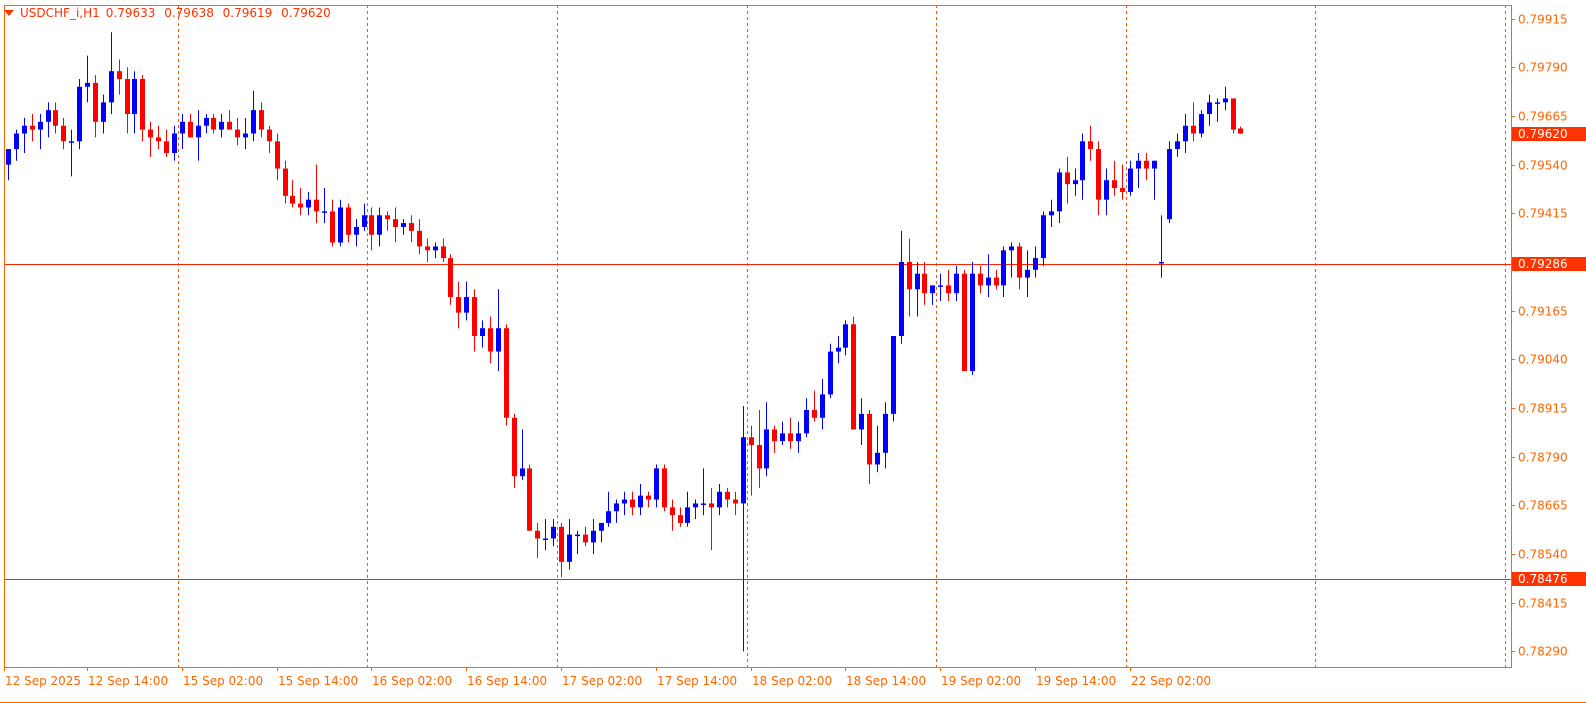  I want to click on time-tick-label: 18 Sep 02:00, so click(792, 681).